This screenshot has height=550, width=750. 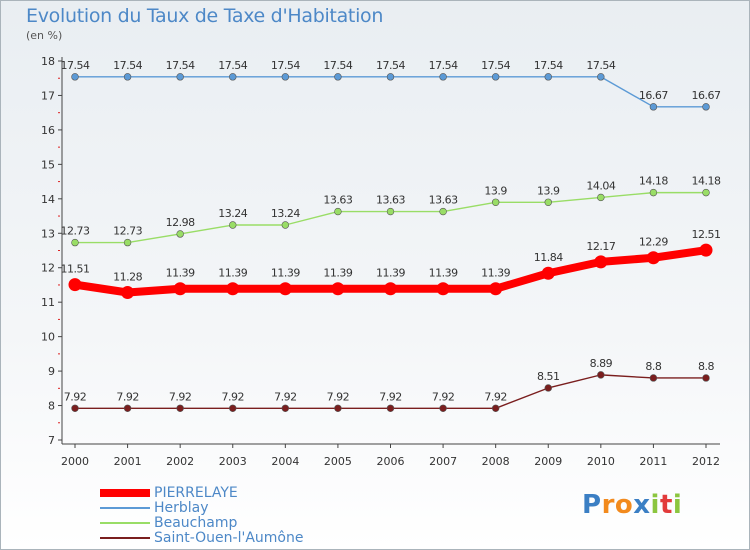 I want to click on data-label: 11.51, so click(x=75, y=269).